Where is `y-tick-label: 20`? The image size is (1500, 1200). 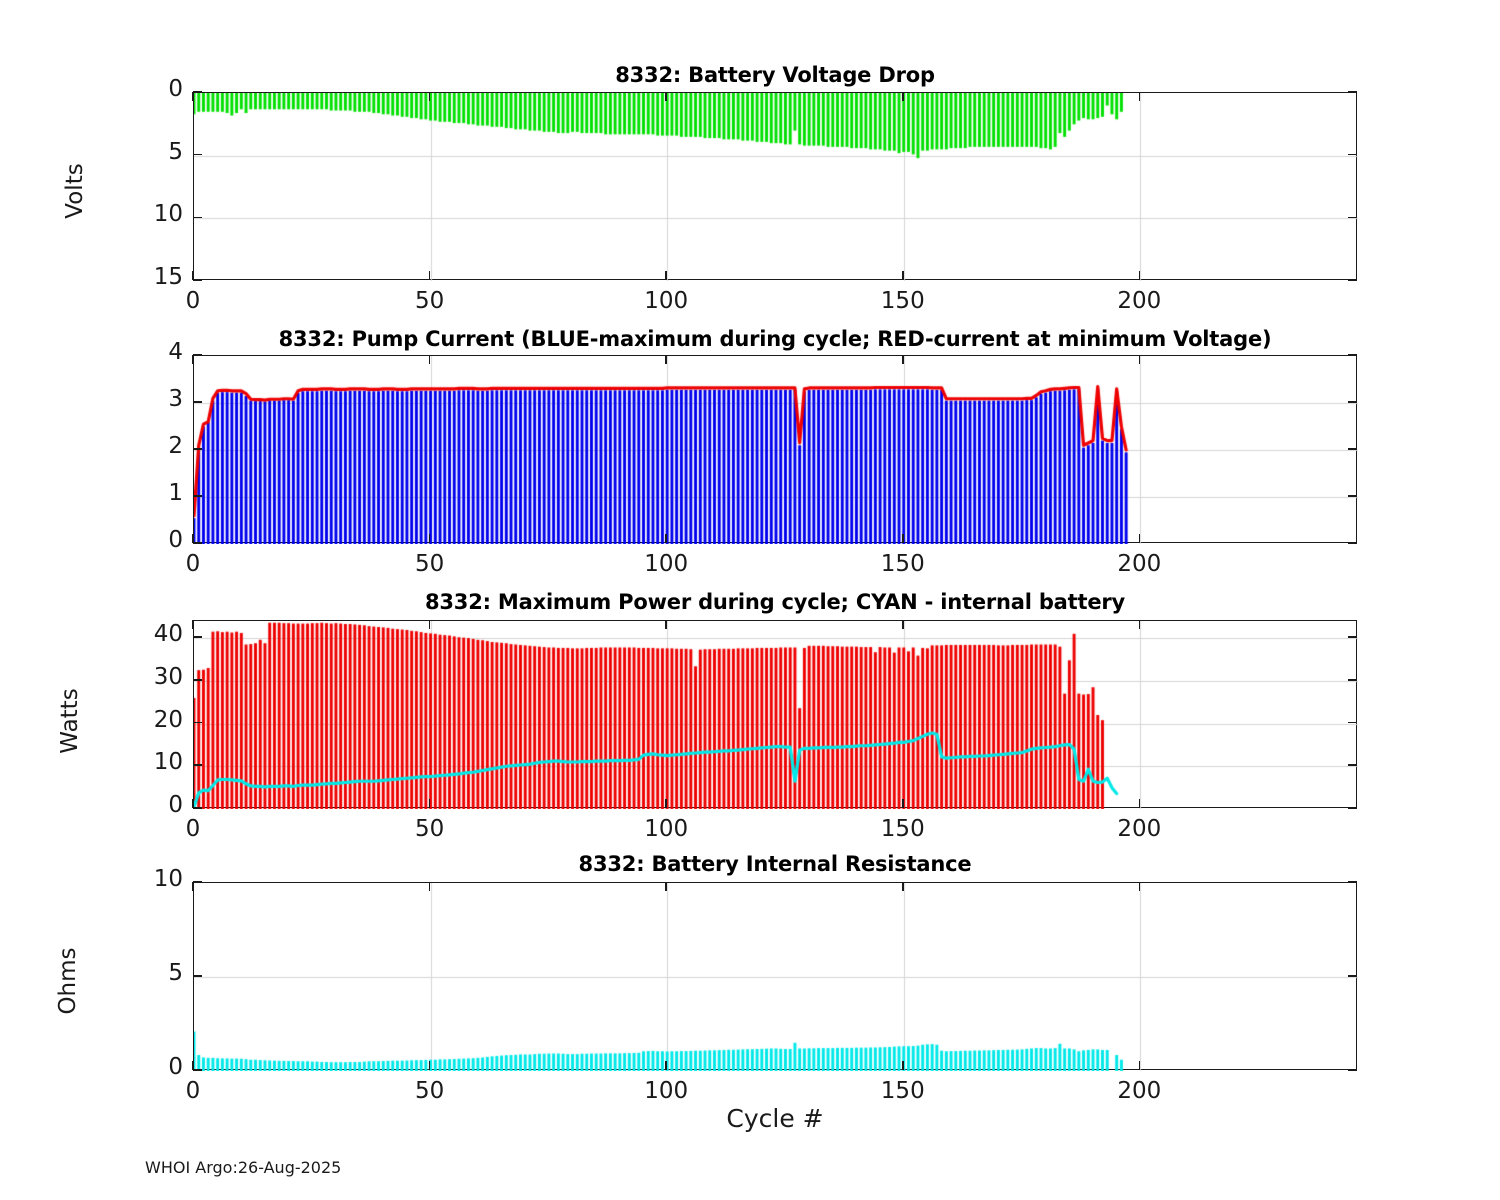
y-tick-label: 20 is located at coordinates (168, 719).